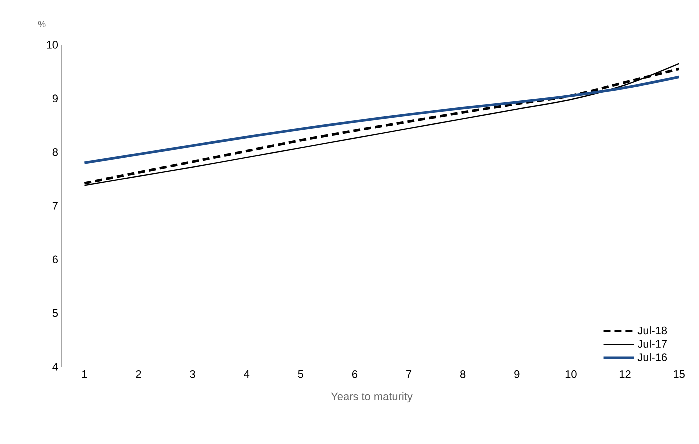  I want to click on y-tick-label: 9, so click(55, 98).